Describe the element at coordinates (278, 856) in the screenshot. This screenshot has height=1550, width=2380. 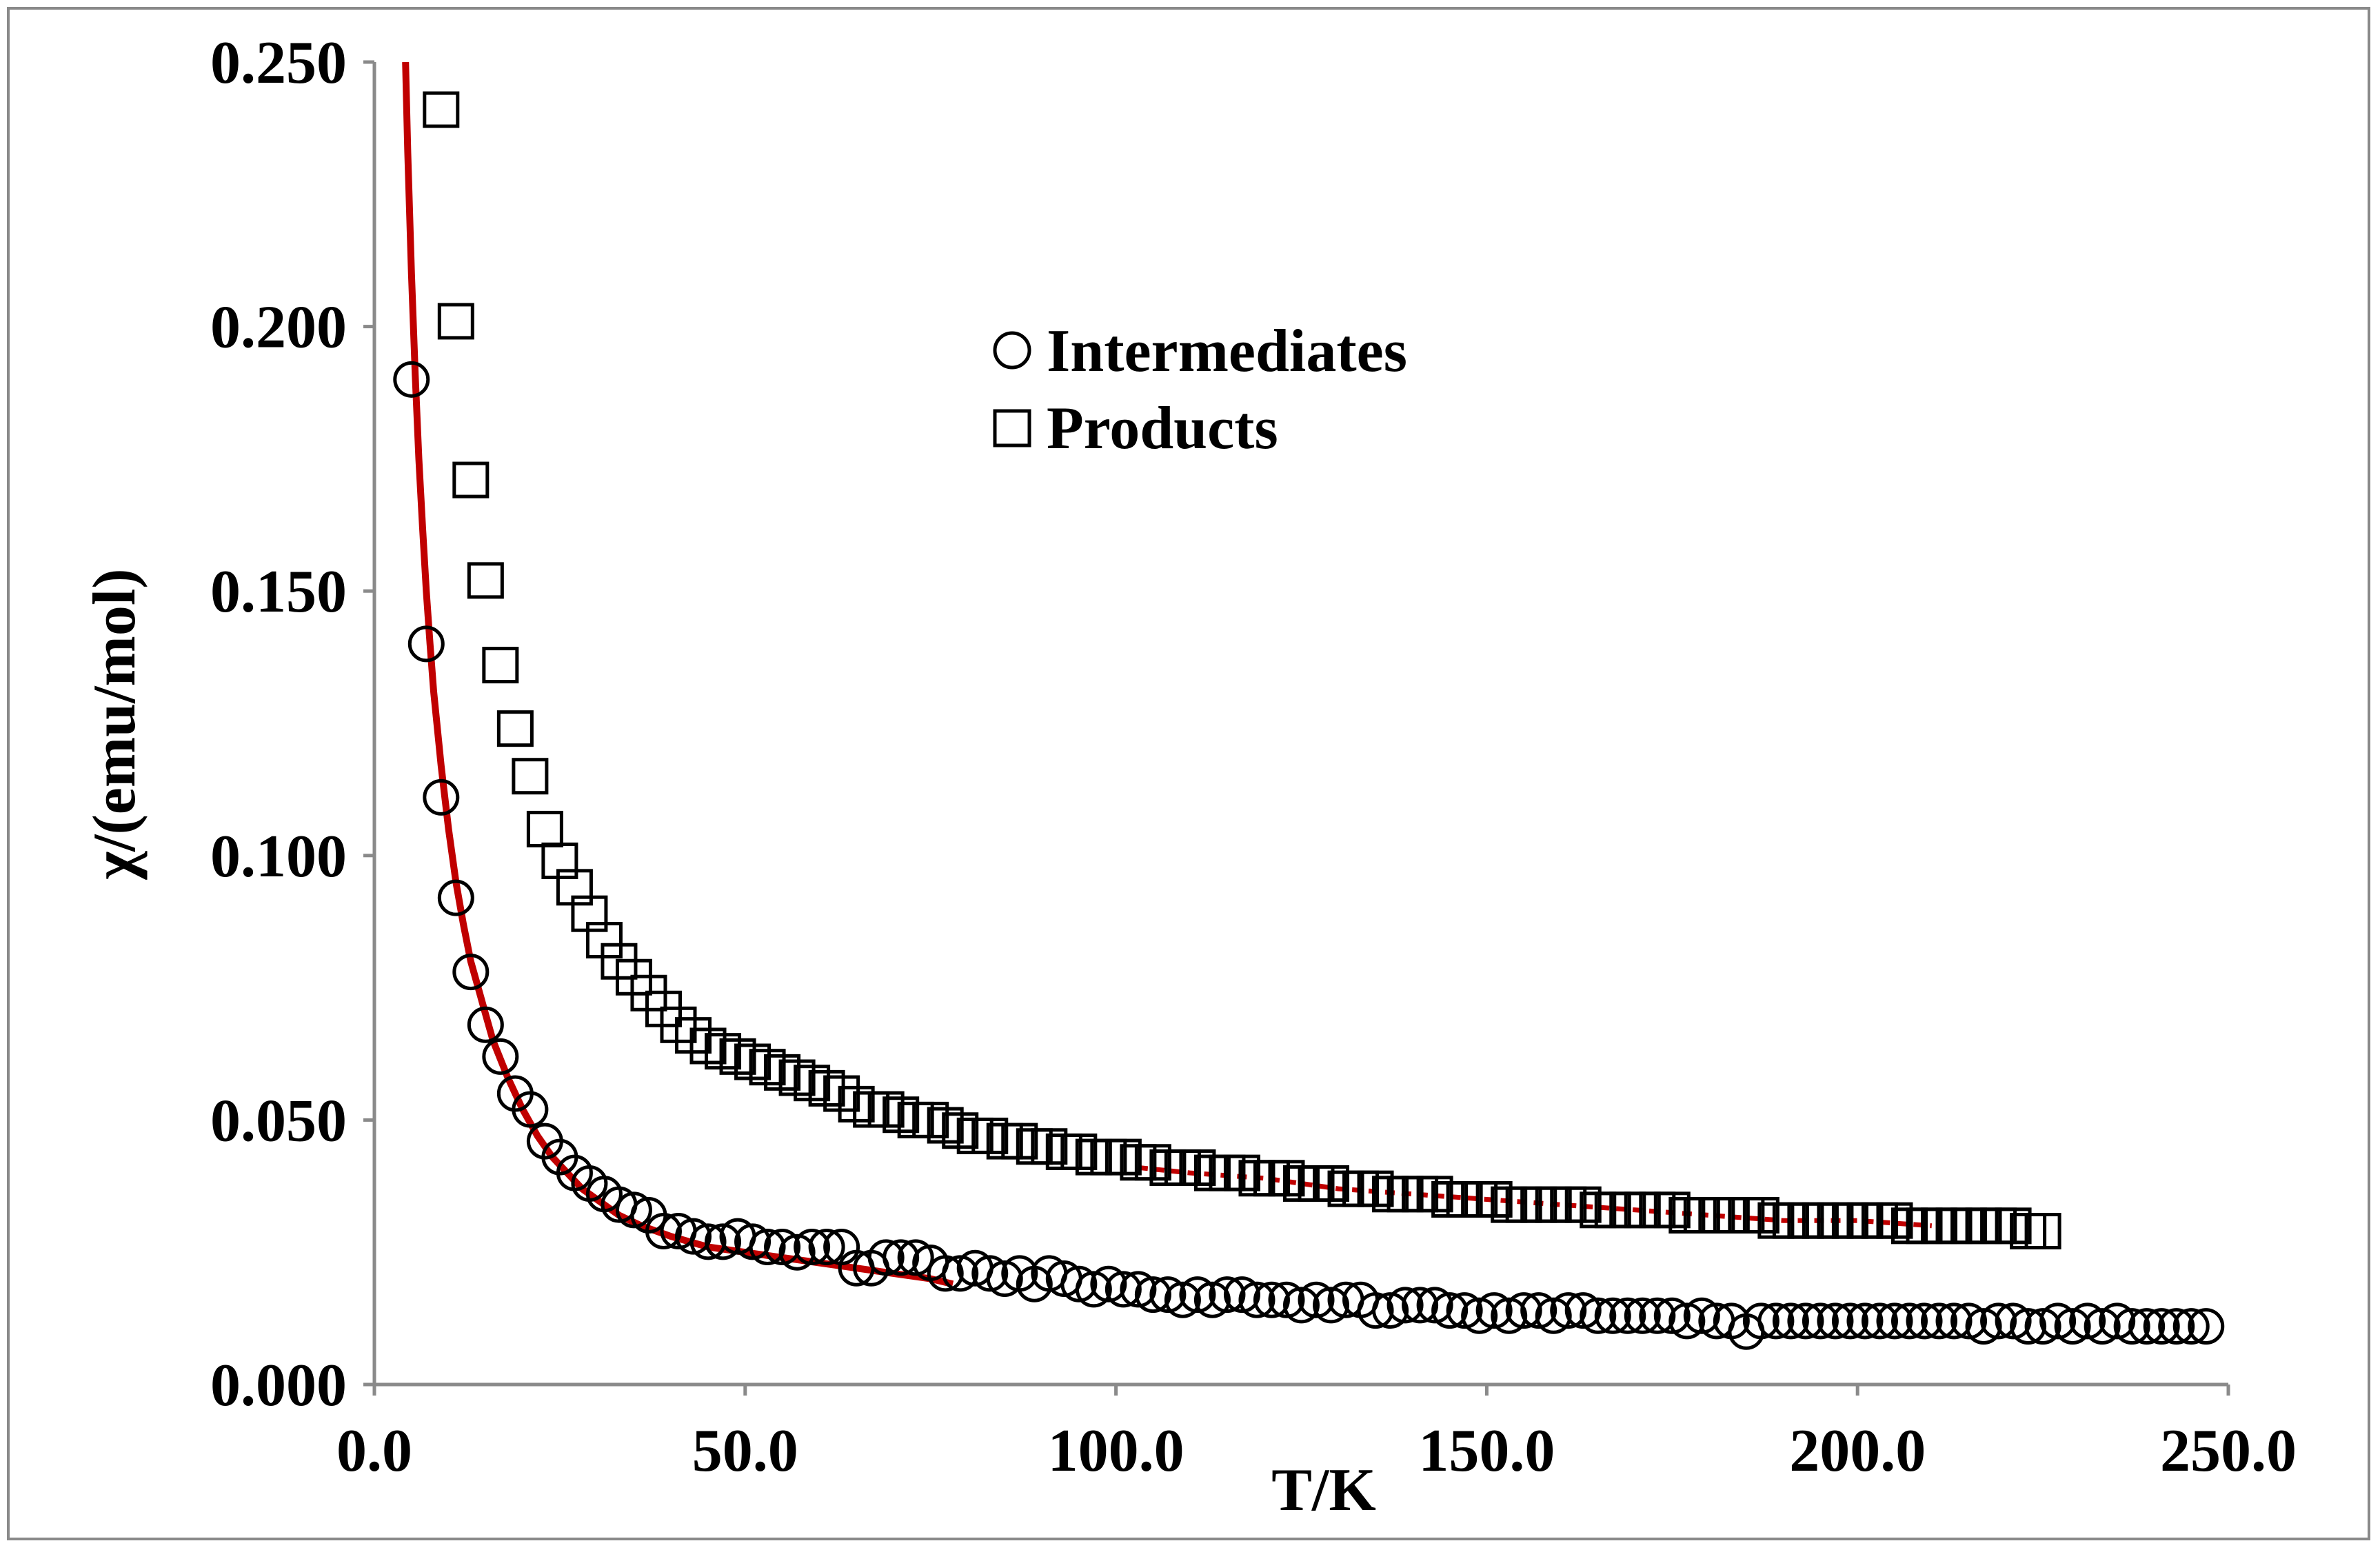
I see `y-tick-label: 0.100` at that location.